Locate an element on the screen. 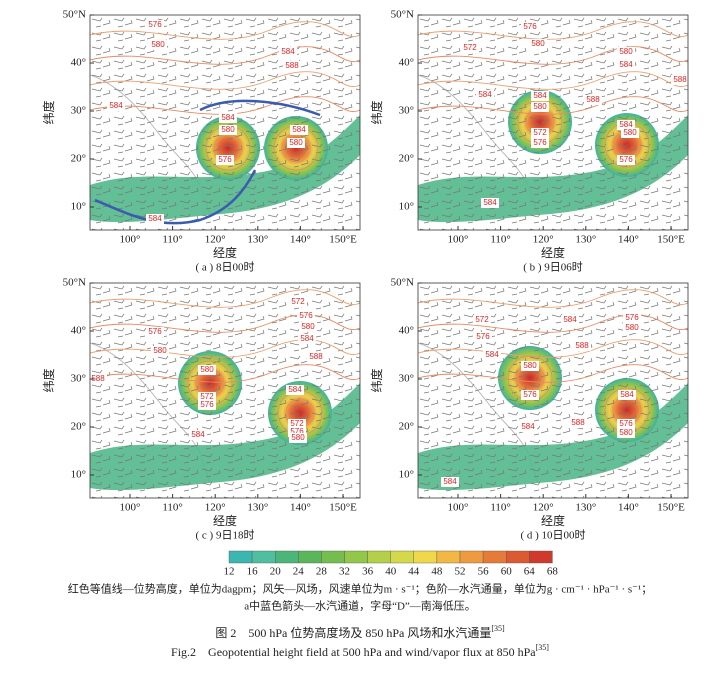 The height and width of the screenshot is (682, 718). wind-barbs is located at coordinates (225, 390).